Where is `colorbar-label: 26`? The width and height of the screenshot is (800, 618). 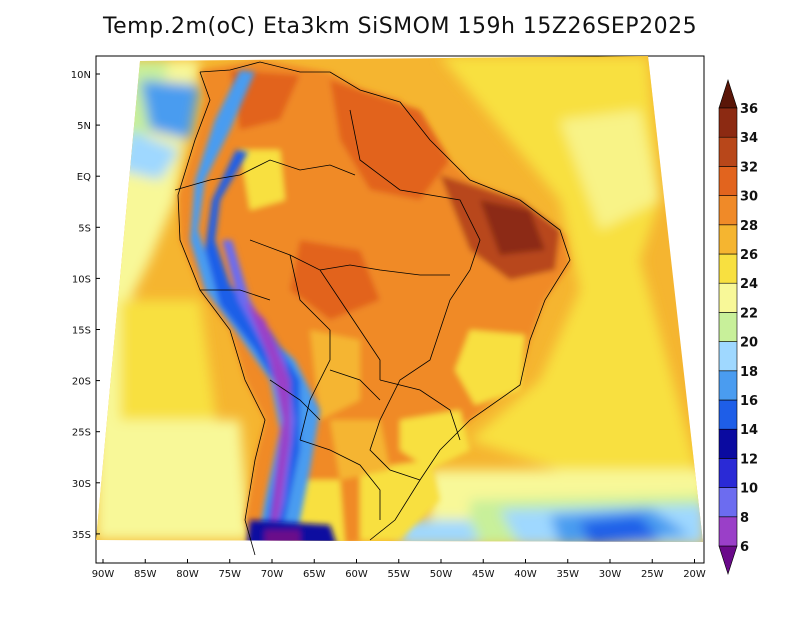 colorbar-label: 26 is located at coordinates (749, 255).